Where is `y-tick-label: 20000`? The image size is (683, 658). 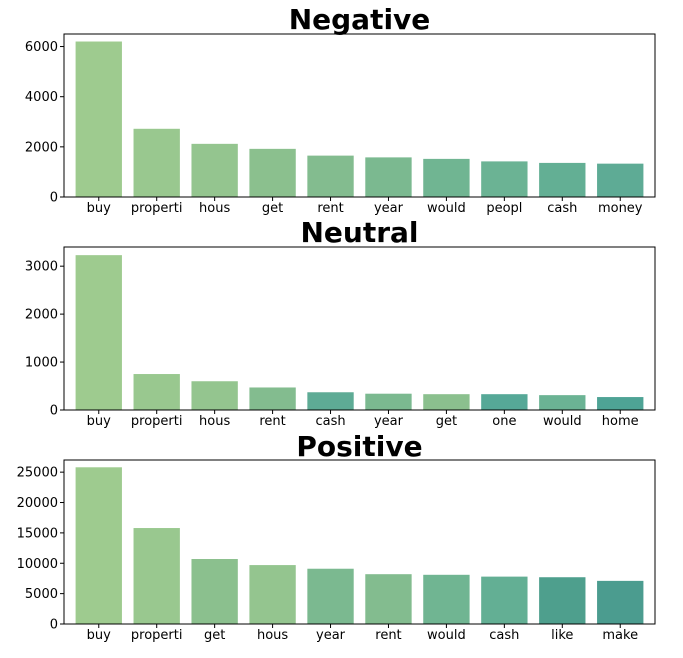 y-tick-label: 20000 is located at coordinates (37, 503).